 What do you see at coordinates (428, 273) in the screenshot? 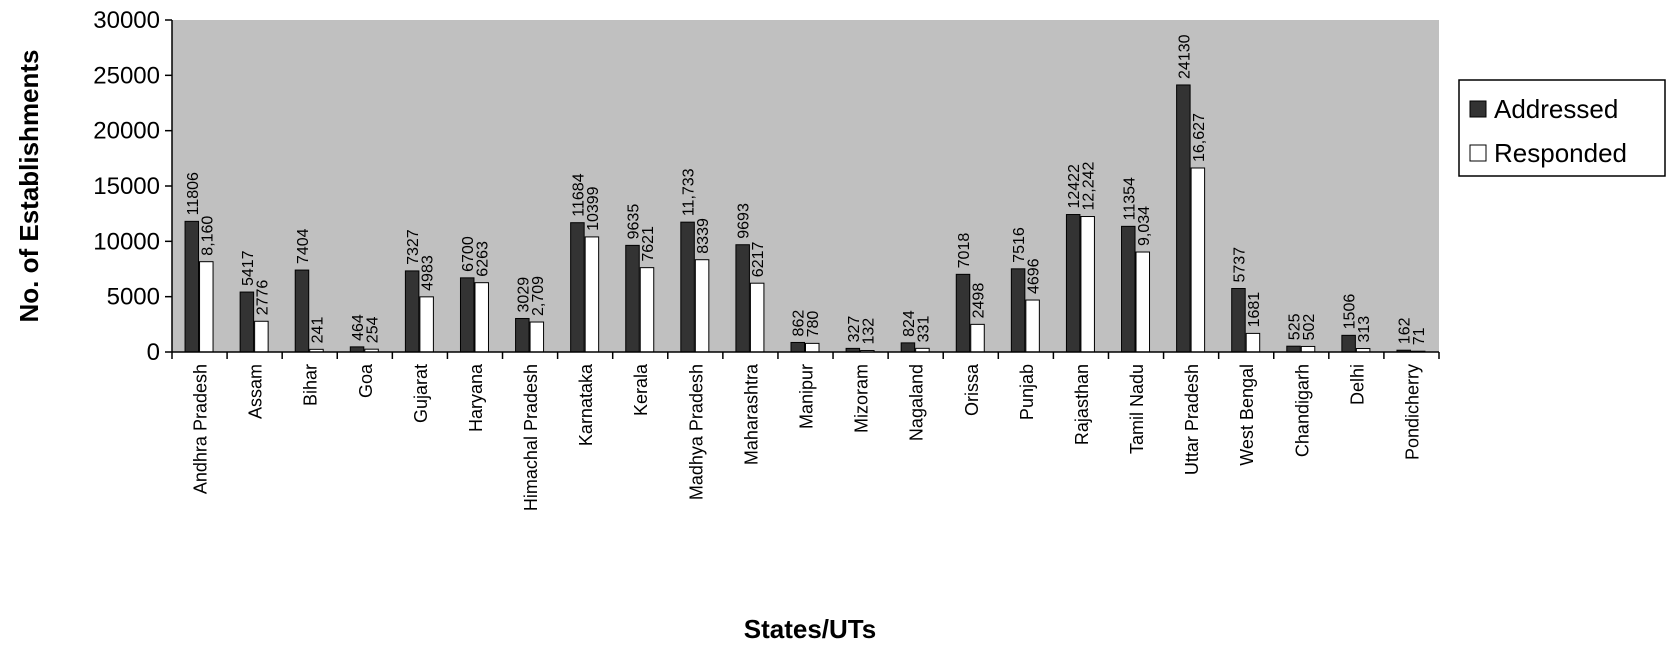
I see `data-label-responded: 4983` at bounding box center [428, 273].